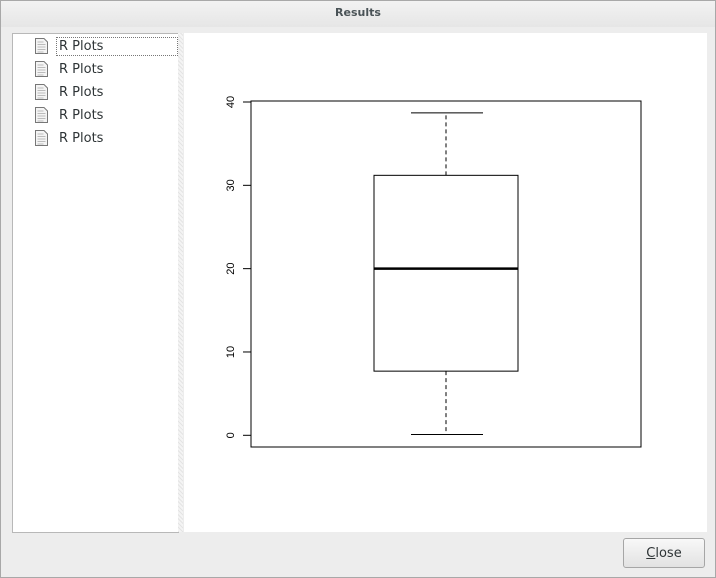  What do you see at coordinates (231, 269) in the screenshot?
I see `y-tick-label: 20` at bounding box center [231, 269].